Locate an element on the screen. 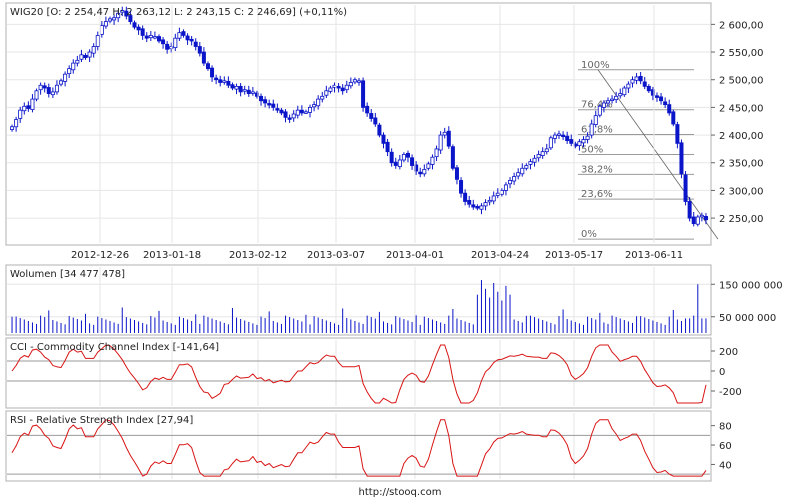  indicator-y-tick-label: 60 is located at coordinates (725, 446).